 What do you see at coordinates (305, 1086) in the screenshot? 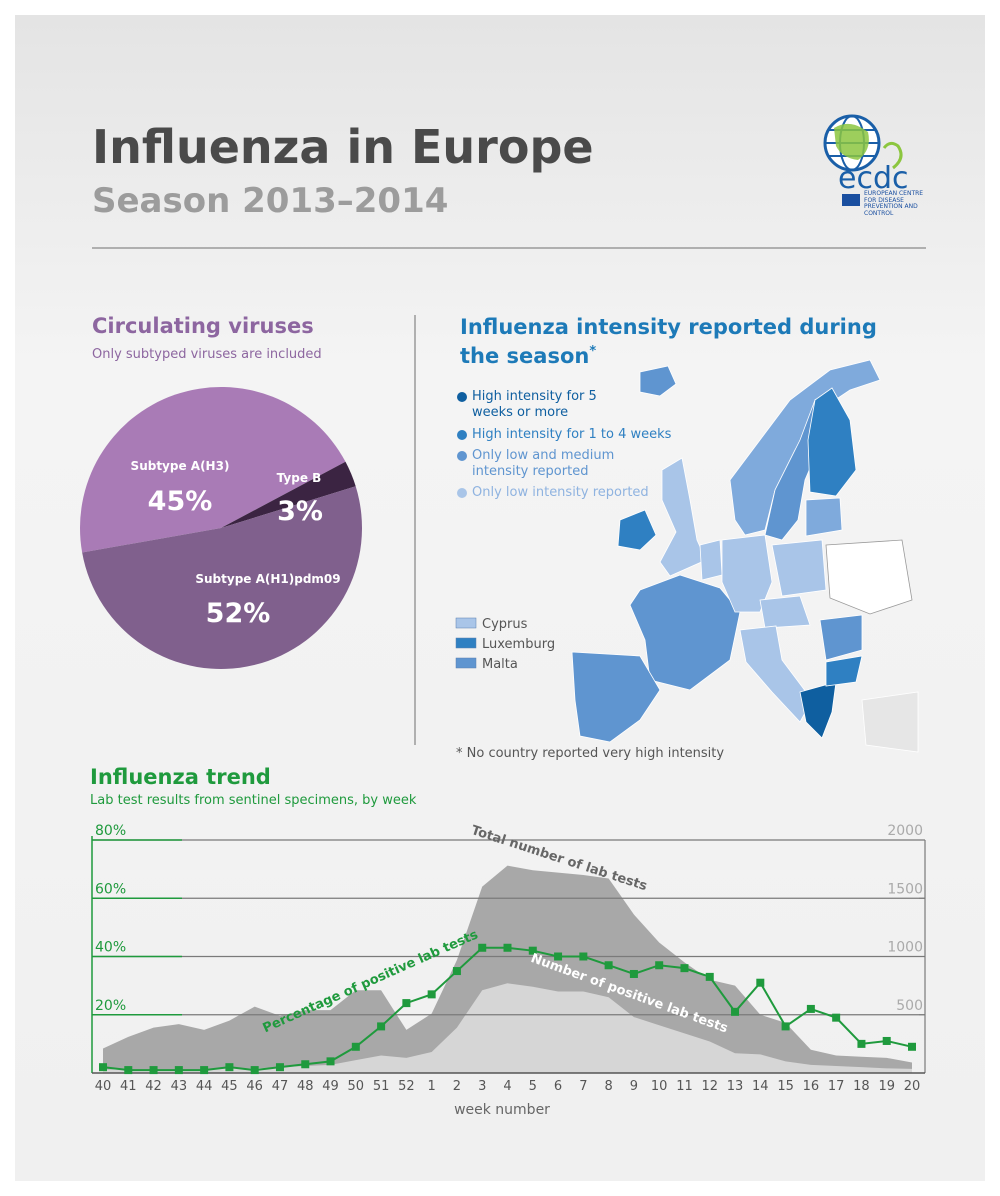
I see `x-tick-label: 48` at bounding box center [305, 1086].